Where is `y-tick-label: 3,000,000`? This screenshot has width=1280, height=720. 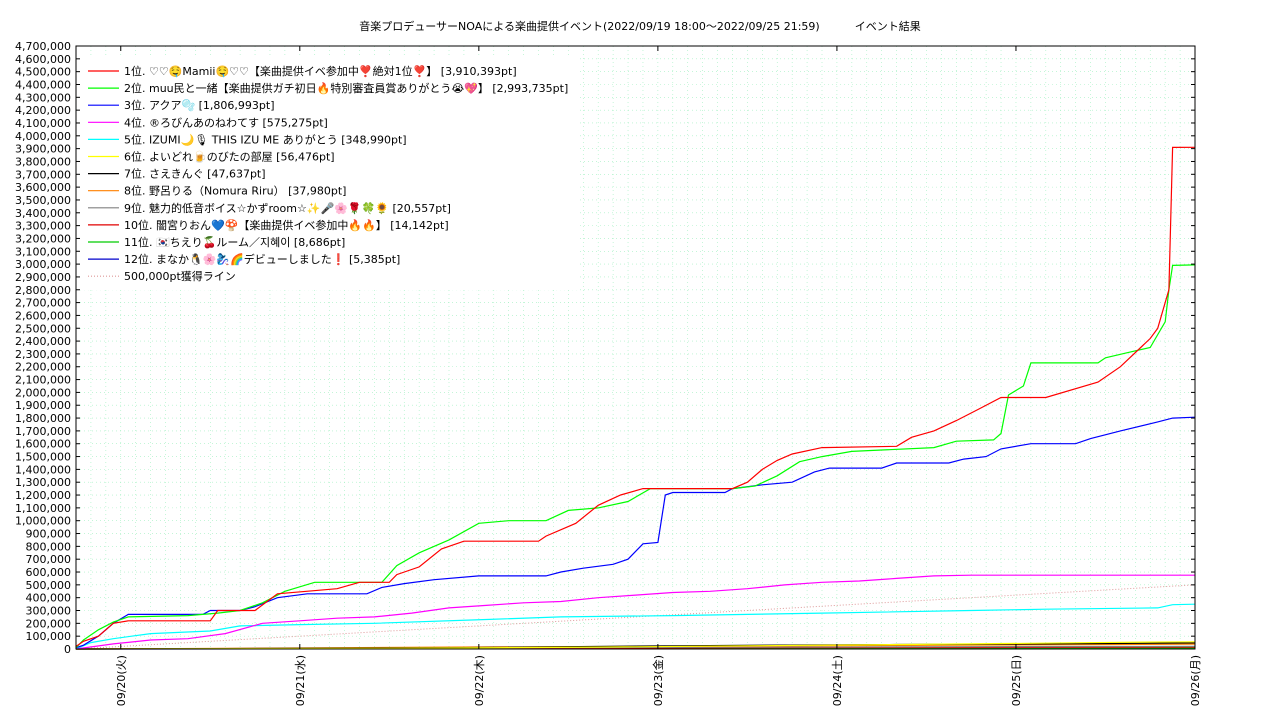 y-tick-label: 3,000,000 is located at coordinates (43, 264).